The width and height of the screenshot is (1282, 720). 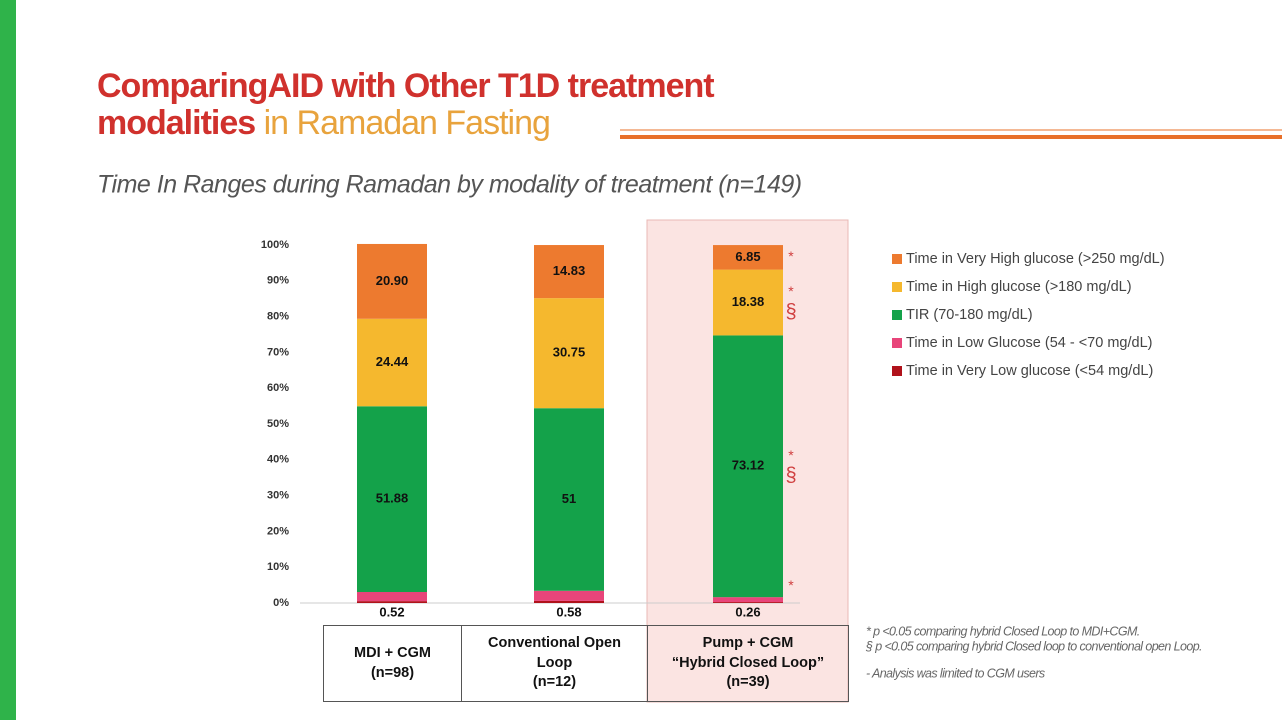 I want to click on legend-label: Time in Very Low glucose (<54 mg/dL), so click(x=1029, y=371).